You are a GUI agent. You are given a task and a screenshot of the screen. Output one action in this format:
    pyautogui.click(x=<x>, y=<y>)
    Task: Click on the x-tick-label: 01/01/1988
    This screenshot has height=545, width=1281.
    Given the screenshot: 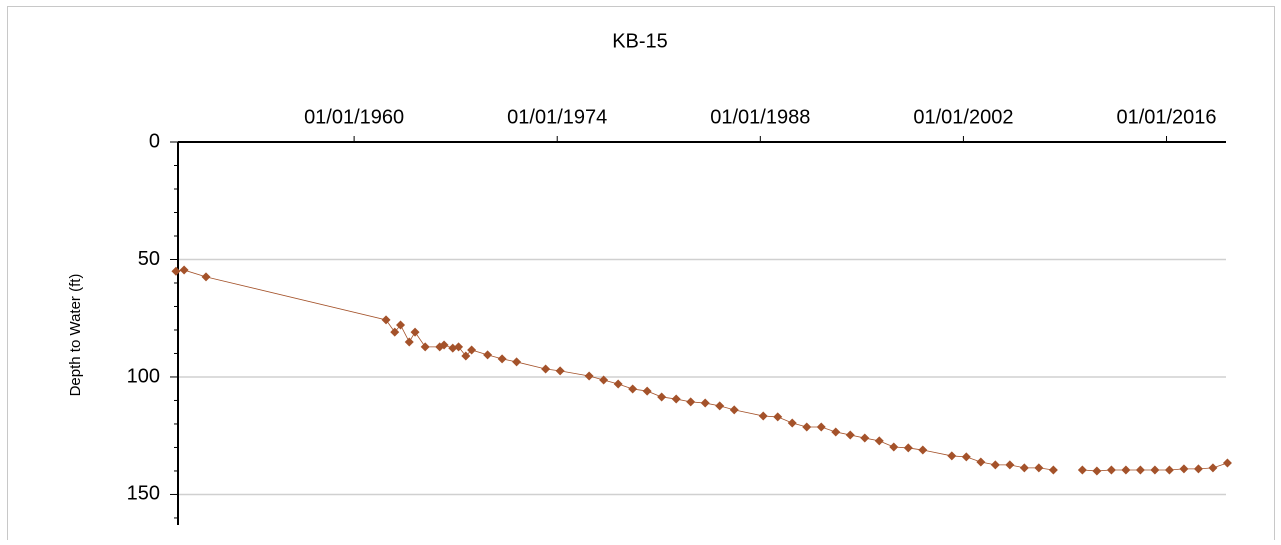 What is the action you would take?
    pyautogui.click(x=760, y=117)
    